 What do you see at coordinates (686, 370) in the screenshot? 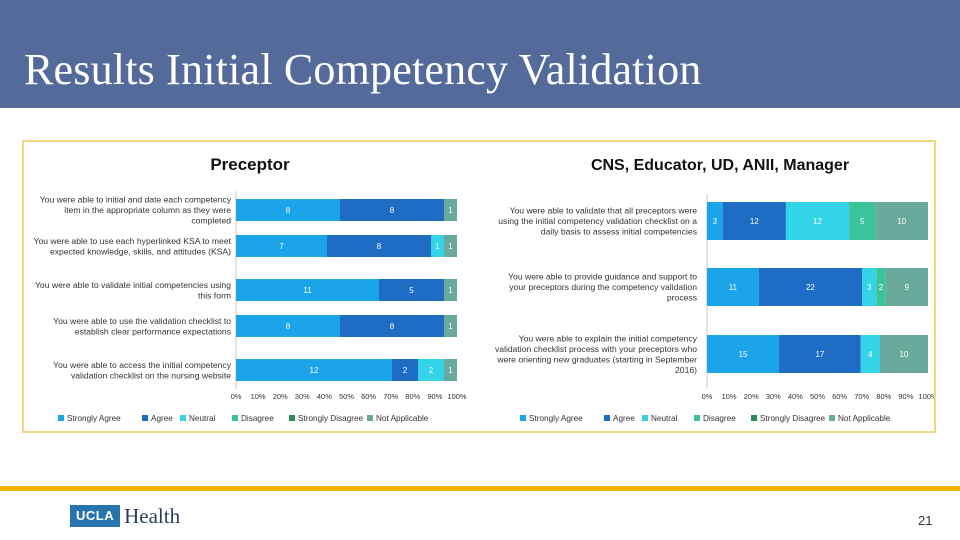
I see `category-label-1-2: 2016)` at bounding box center [686, 370].